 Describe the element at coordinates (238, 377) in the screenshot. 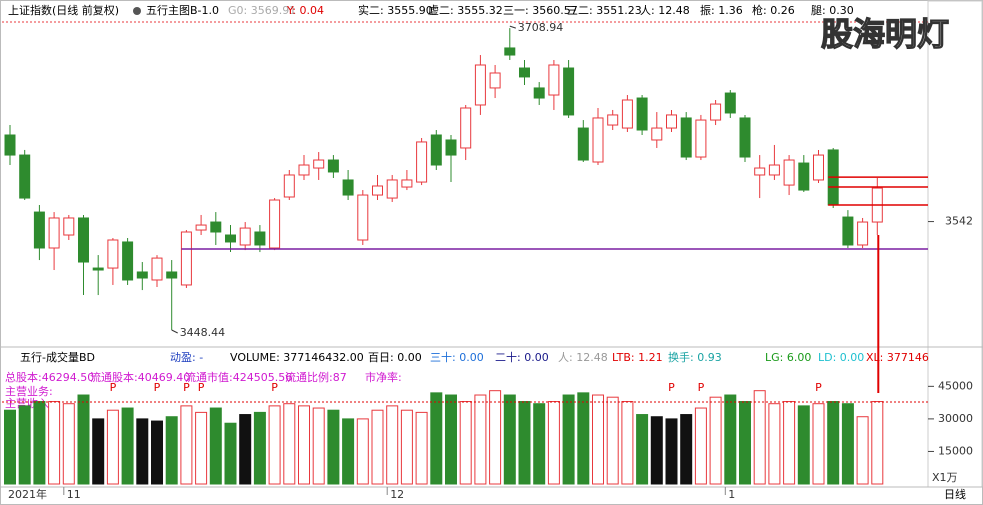

I see `info-text: 流通市值:424505.56` at that location.